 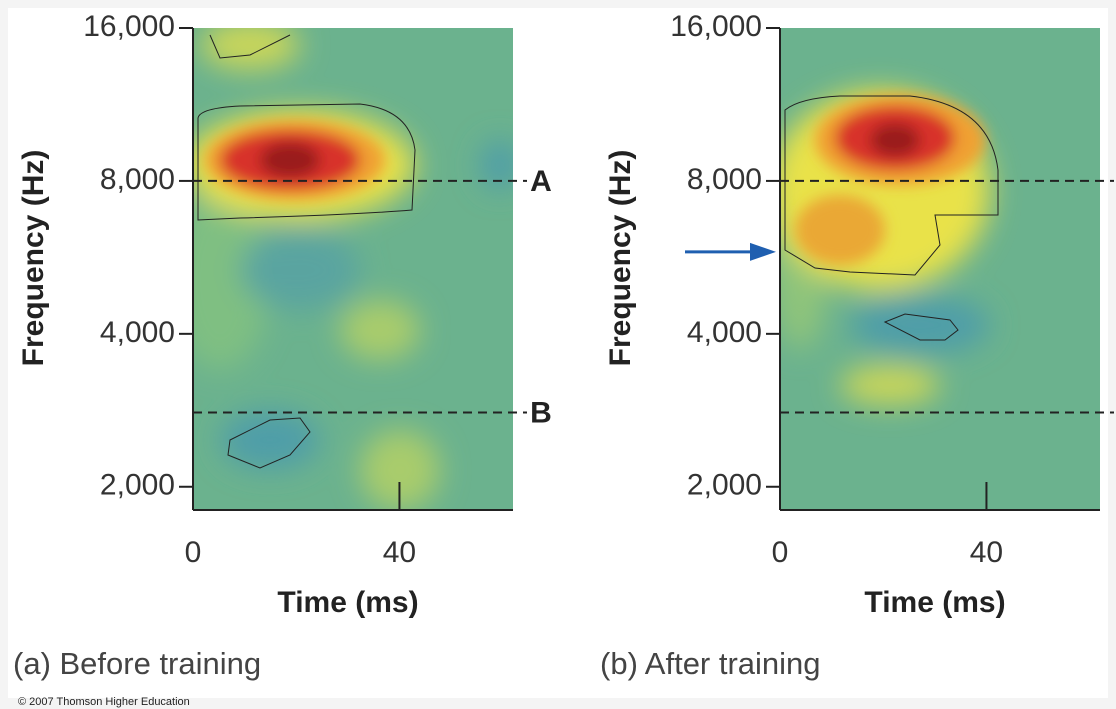 What do you see at coordinates (710, 663) in the screenshot?
I see `caption: (b) After training` at bounding box center [710, 663].